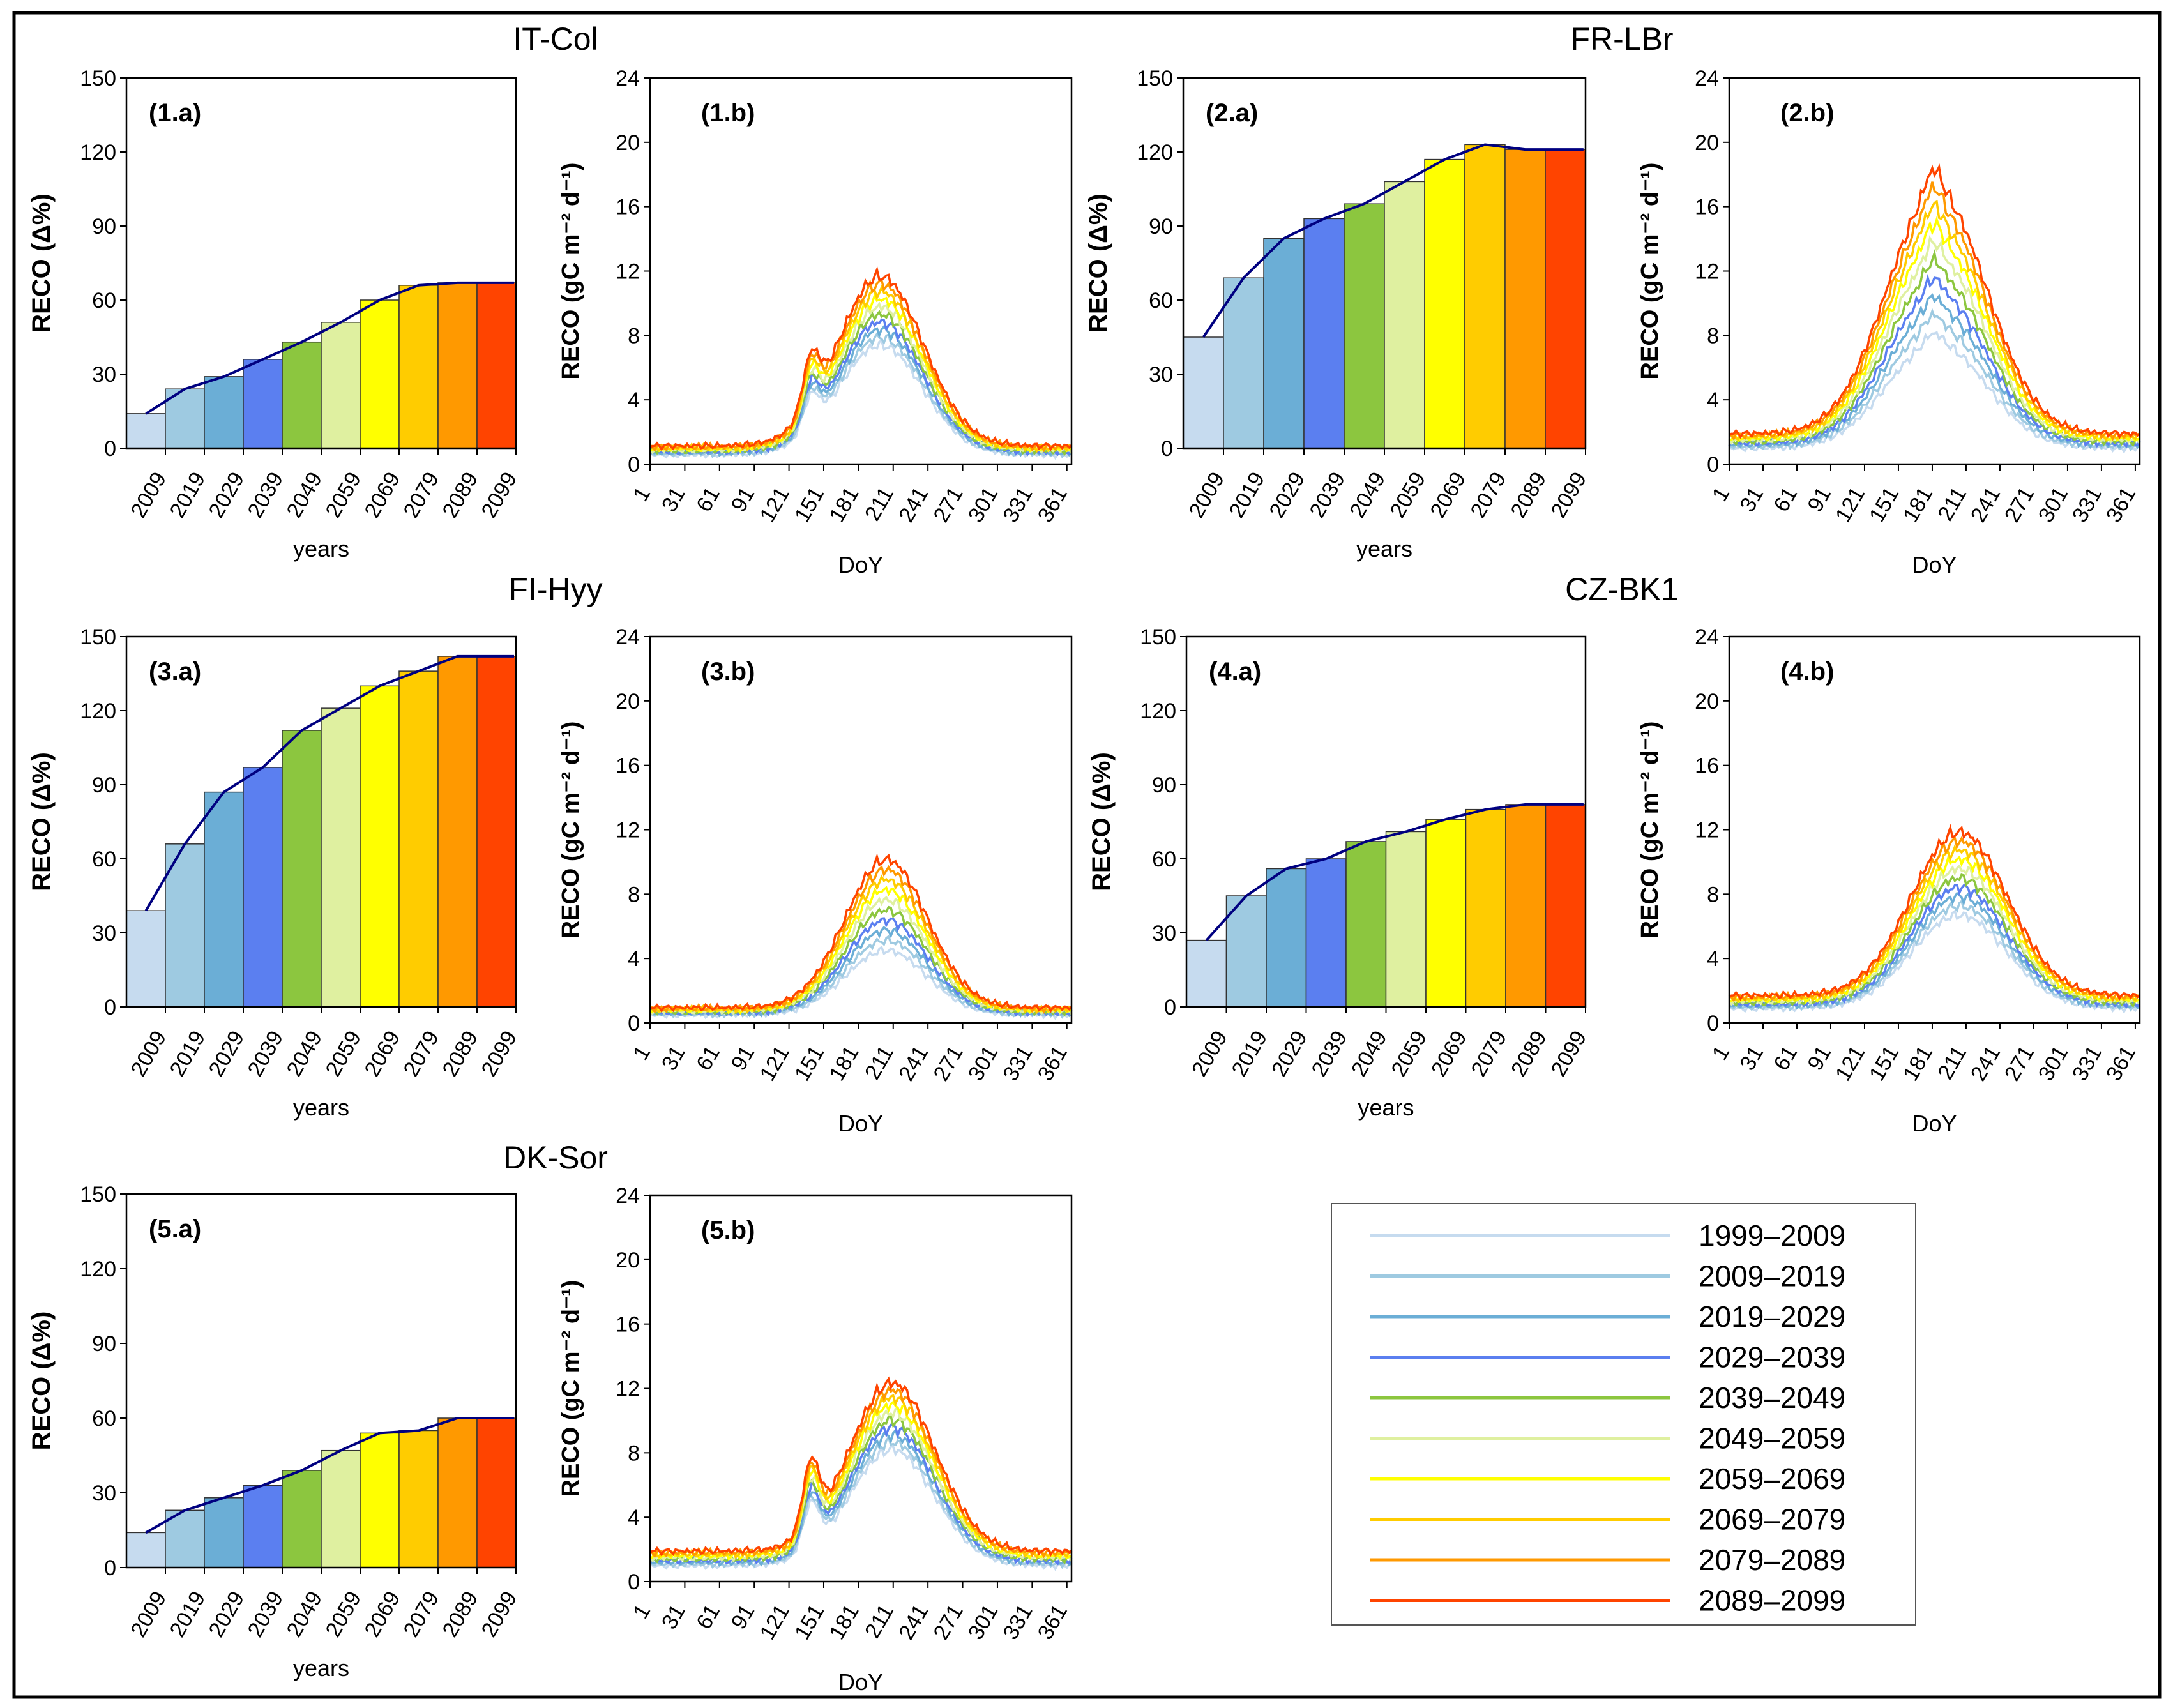 This screenshot has height=1708, width=2173. What do you see at coordinates (1098, 263) in the screenshot?
I see `y-axis-label: RECO (Δ%)` at bounding box center [1098, 263].